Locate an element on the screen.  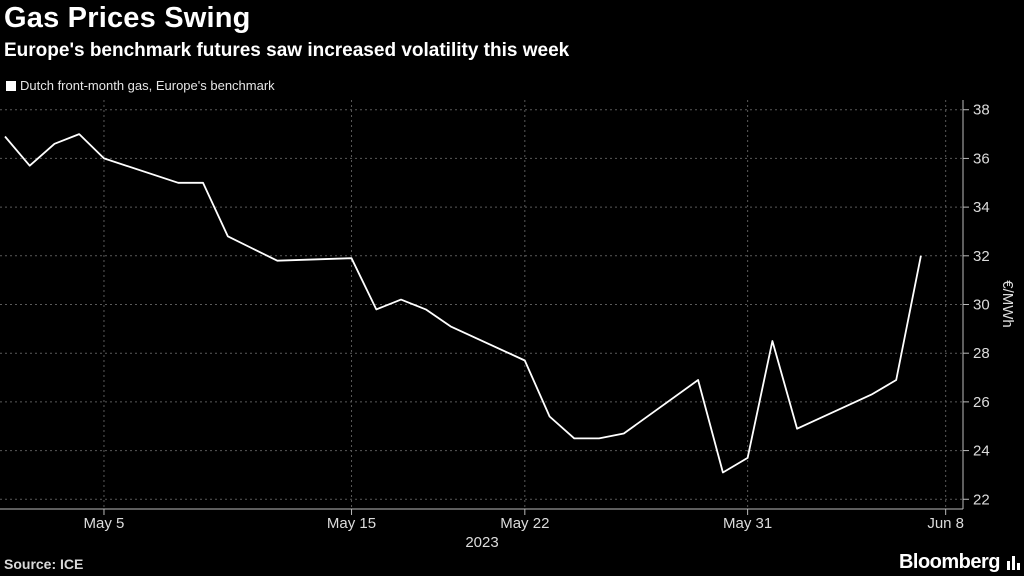
legend-swatch is located at coordinates (11, 85).